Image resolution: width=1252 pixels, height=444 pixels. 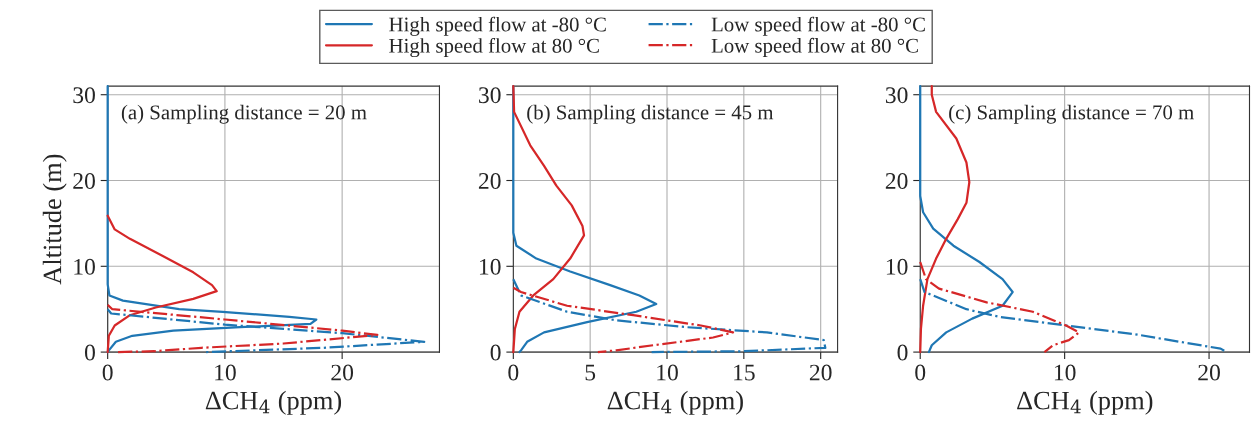 What do you see at coordinates (494, 47) in the screenshot?
I see `legend-label: High speed flow at 80 °C` at bounding box center [494, 47].